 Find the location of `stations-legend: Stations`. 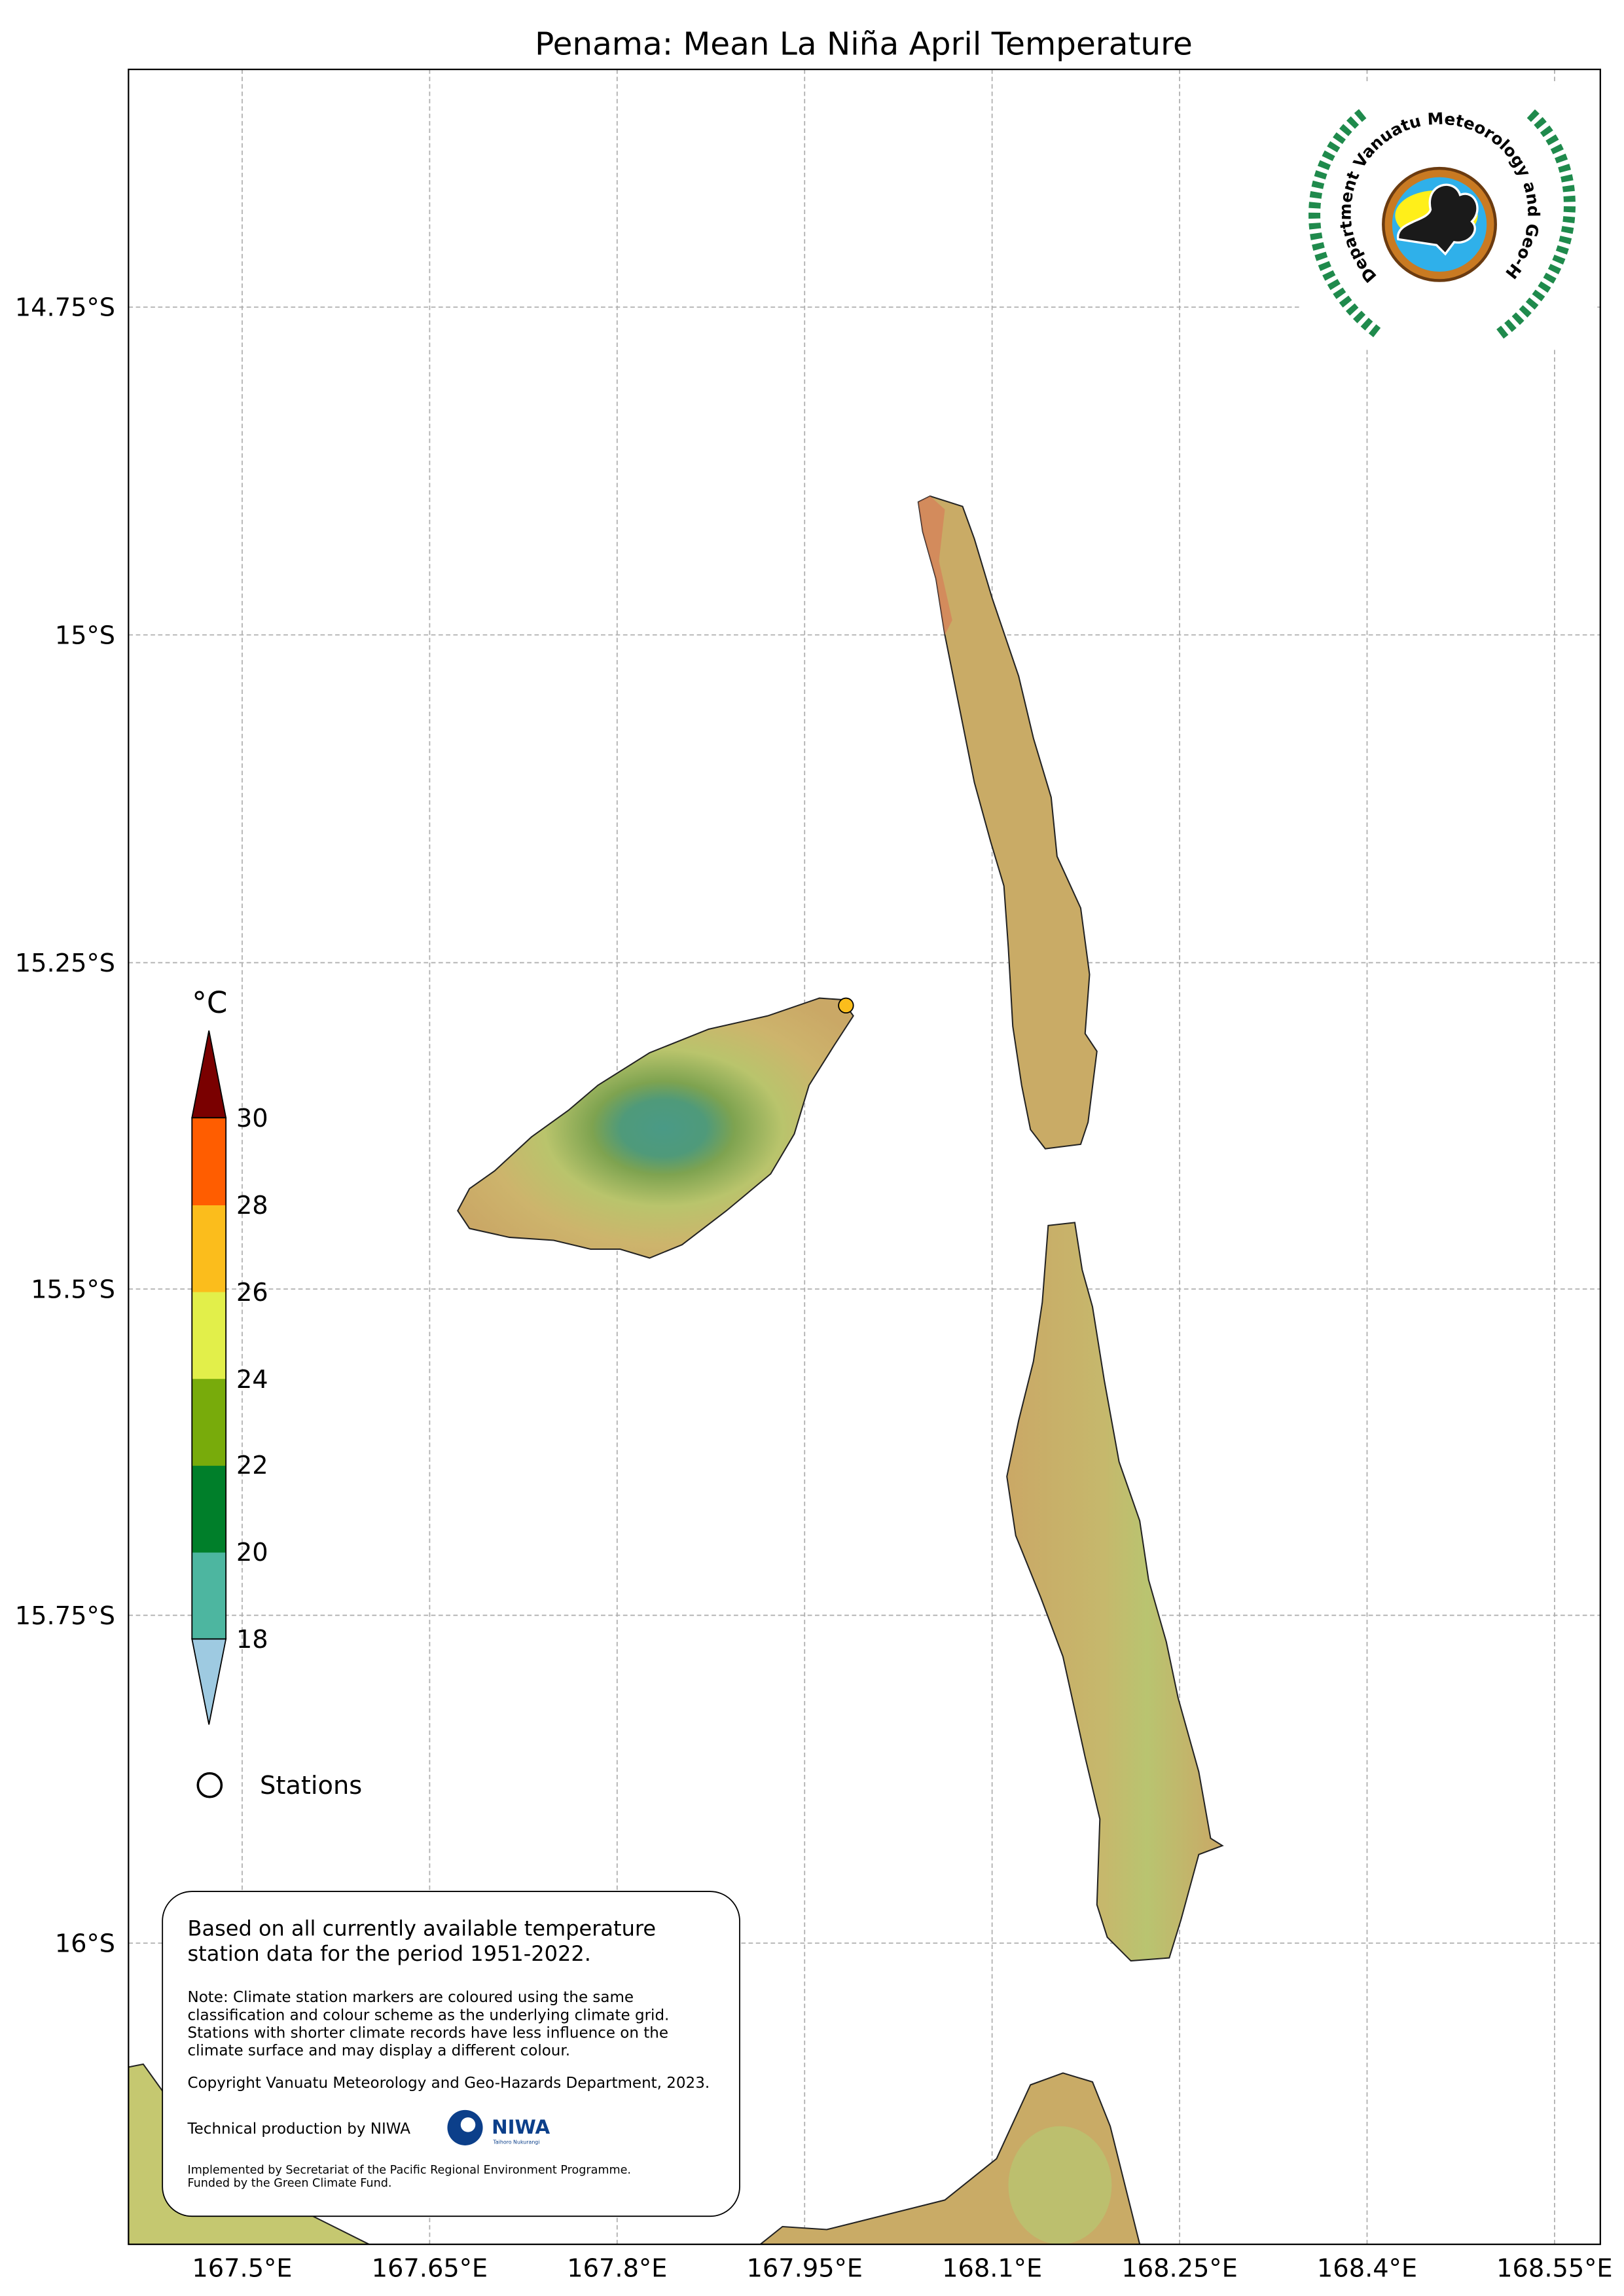

stations-legend: Stations is located at coordinates (279, 1785).